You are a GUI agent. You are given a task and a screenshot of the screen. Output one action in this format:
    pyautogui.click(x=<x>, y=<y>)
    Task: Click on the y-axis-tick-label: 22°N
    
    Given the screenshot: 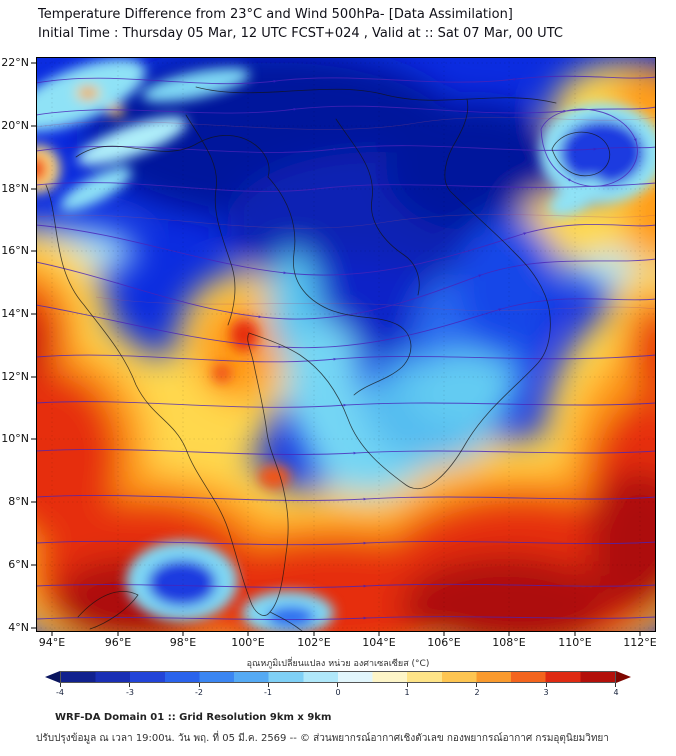 What is the action you would take?
    pyautogui.click(x=15, y=62)
    